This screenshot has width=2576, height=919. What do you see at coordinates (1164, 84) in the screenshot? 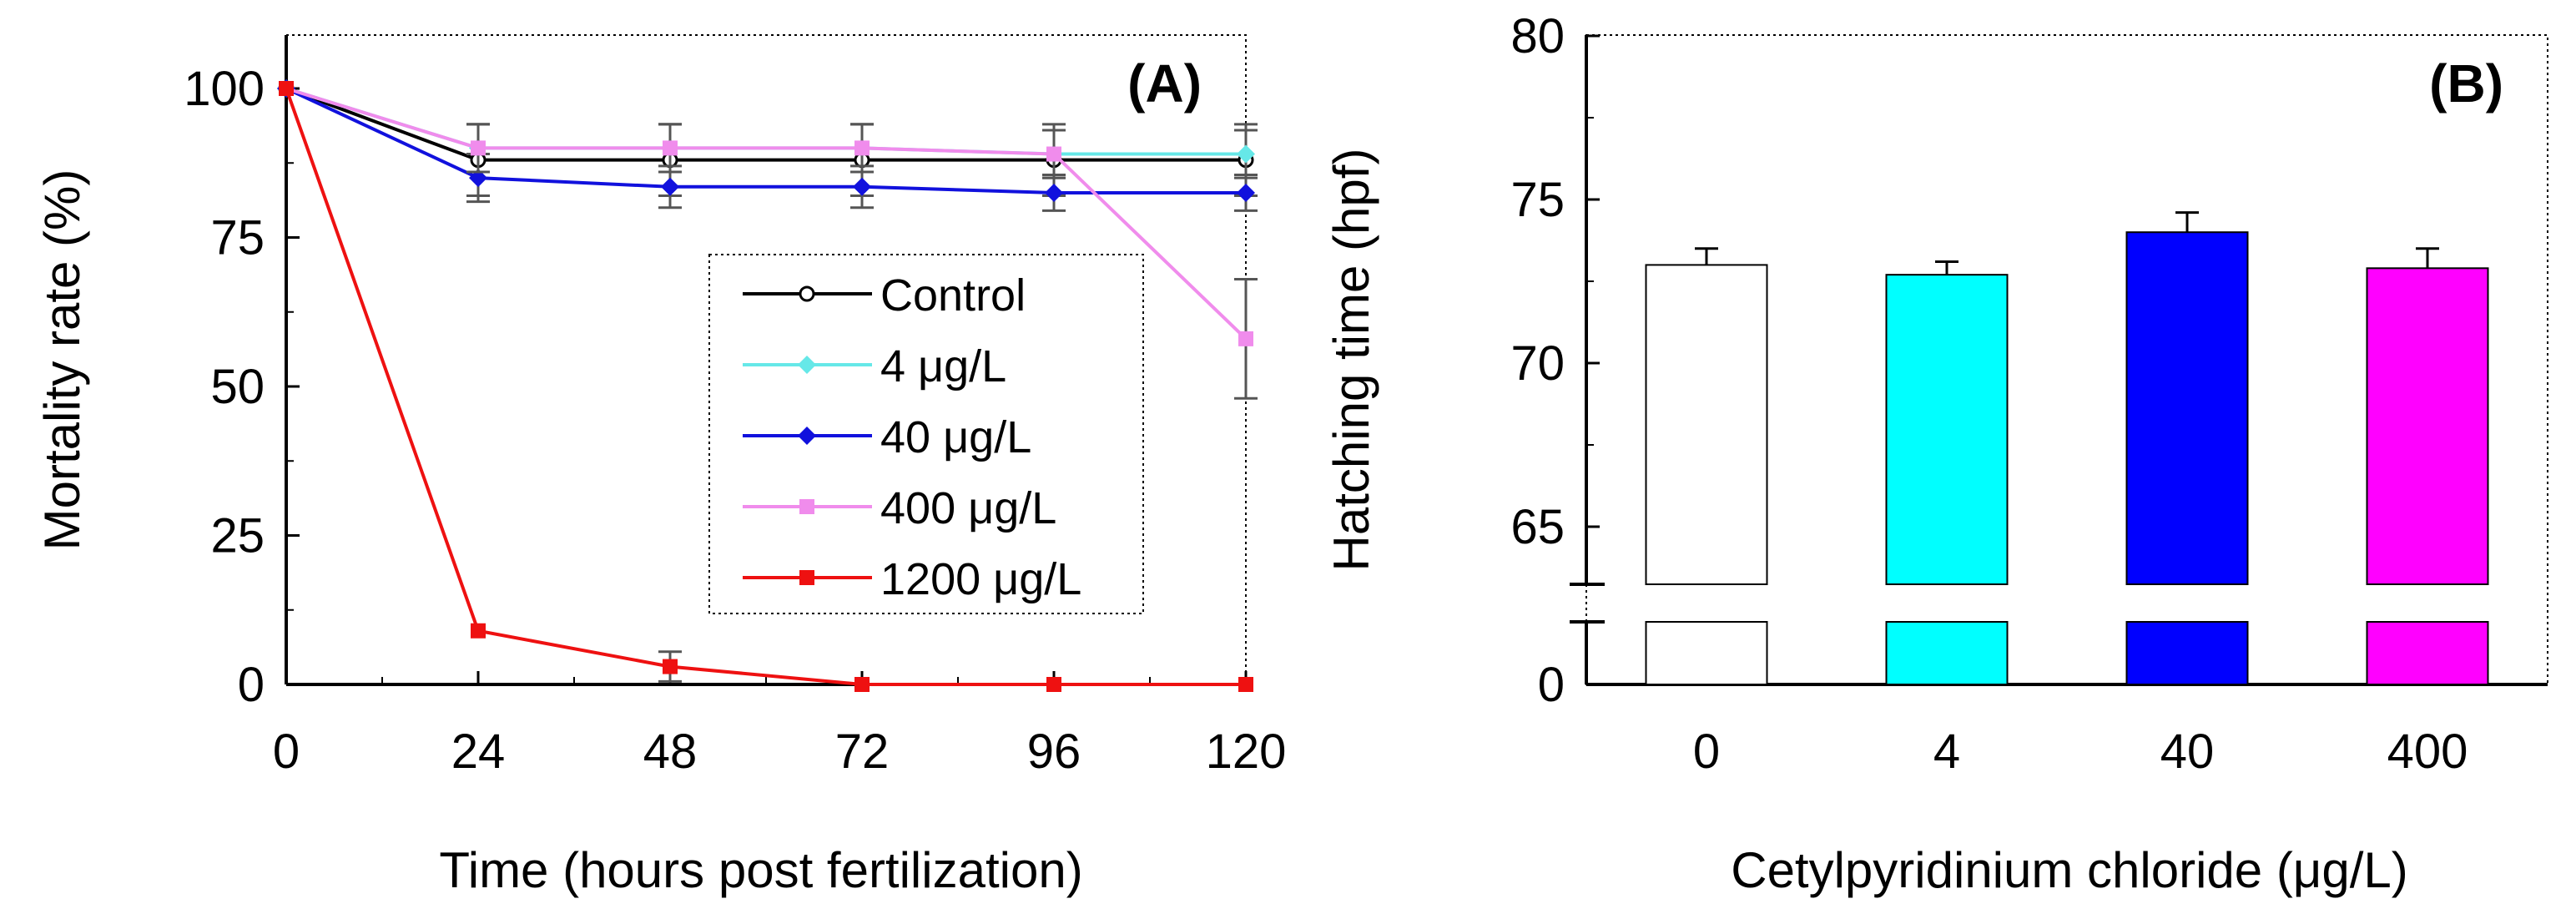
I see `panel-a-label: (A)` at bounding box center [1164, 84].